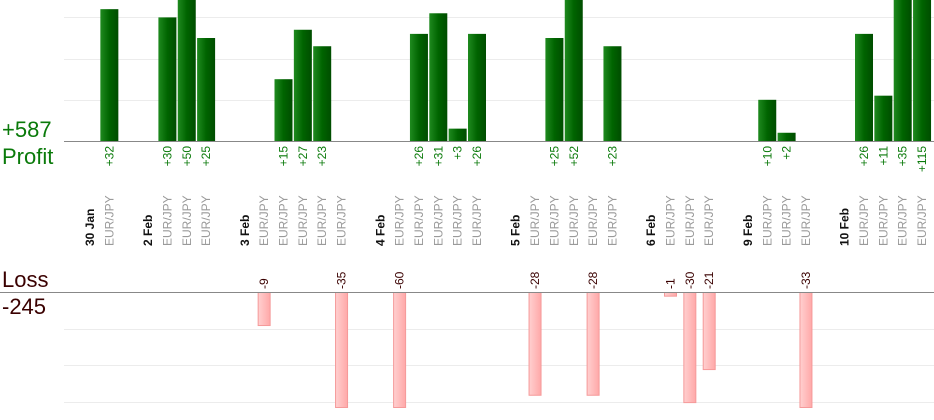 The height and width of the screenshot is (420, 934). I want to click on profit-total: +587, so click(27, 129).